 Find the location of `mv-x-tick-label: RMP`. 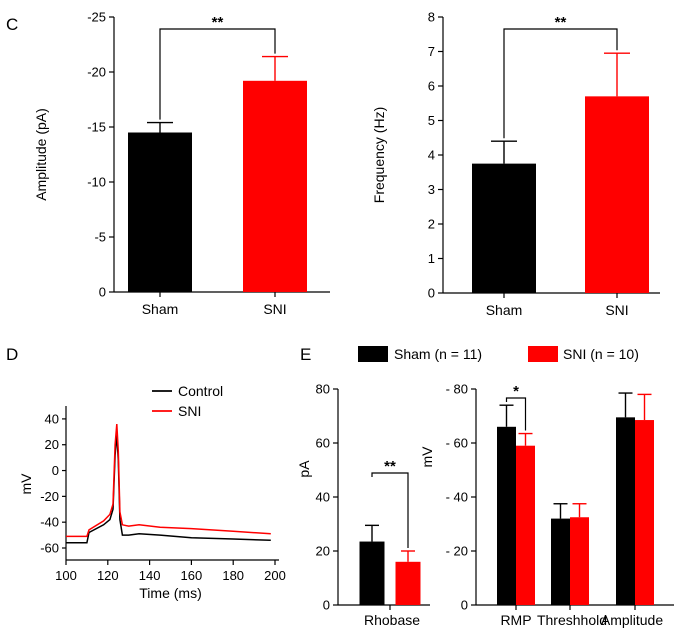

mv-x-tick-label: RMP is located at coordinates (515, 620).